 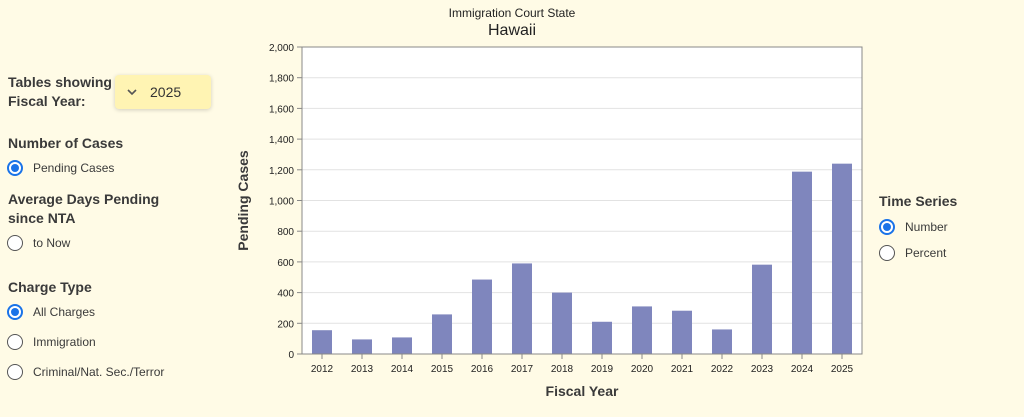 I want to click on time-series-option-percent: Percent, so click(x=912, y=253).